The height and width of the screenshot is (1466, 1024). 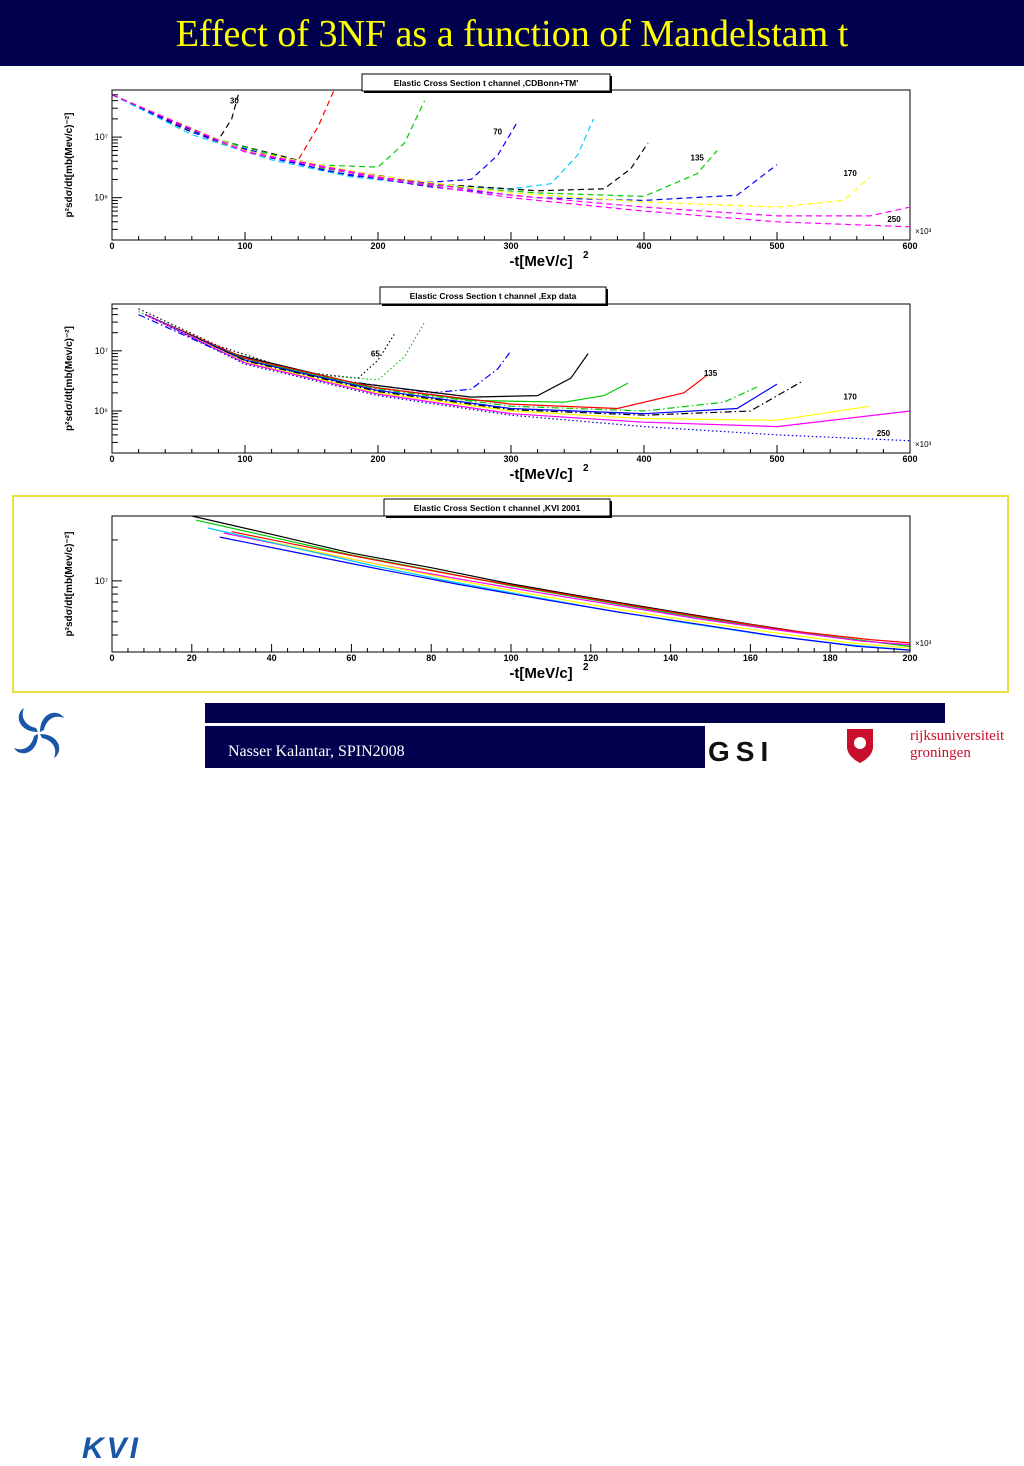 What do you see at coordinates (102, 1082) in the screenshot?
I see `kvi-logo: KVI` at bounding box center [102, 1082].